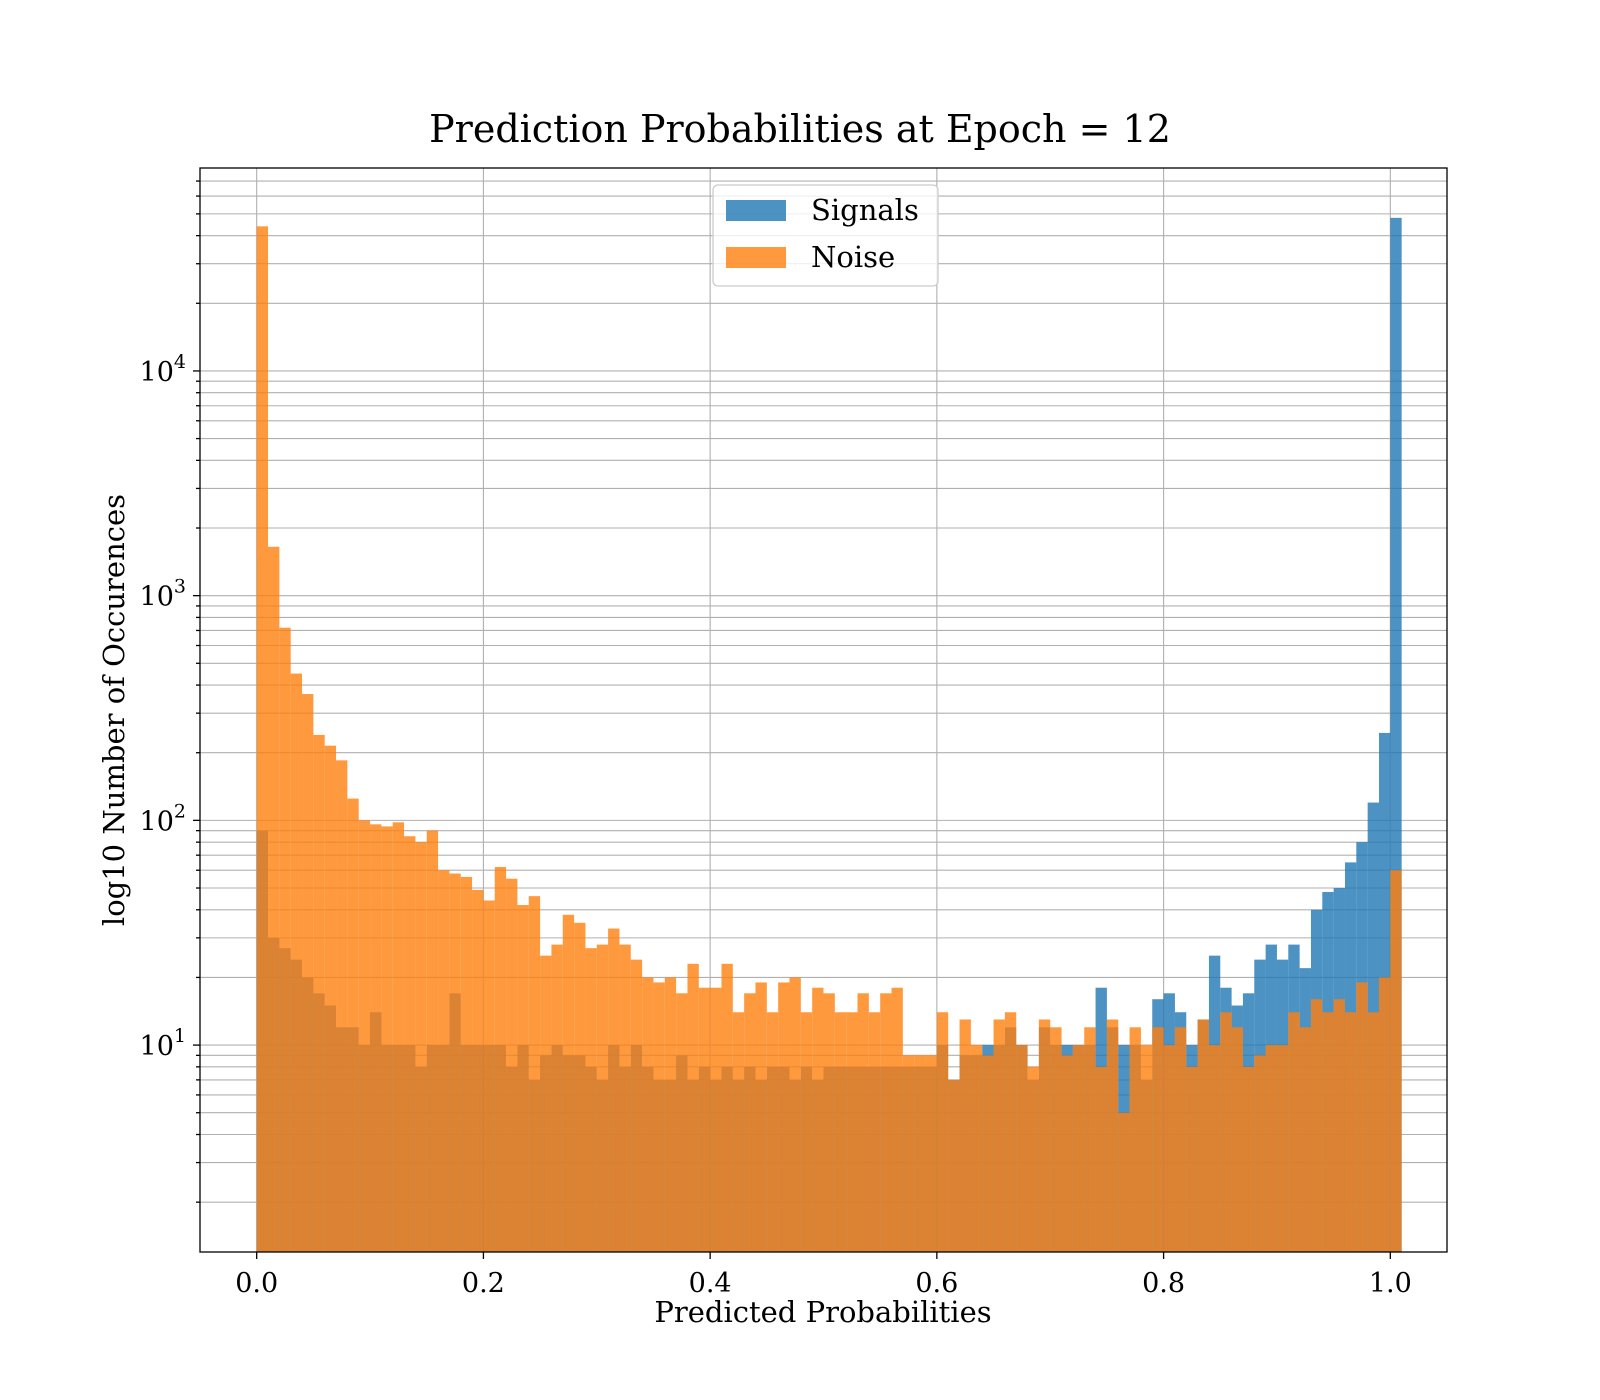 Image resolution: width=1600 pixels, height=1400 pixels. I want to click on y-tick-label: 10¹, so click(163, 1043).